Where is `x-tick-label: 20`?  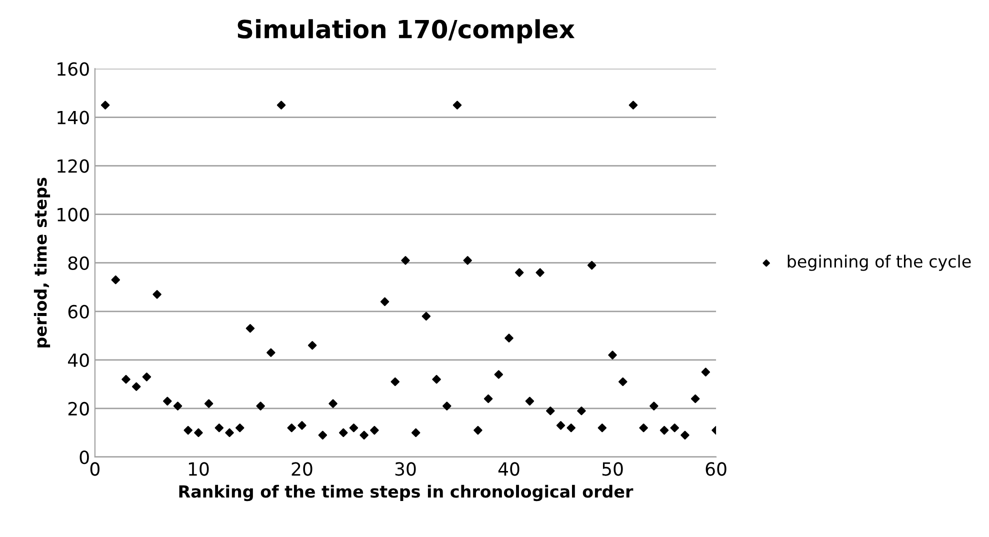
x-tick-label: 20 is located at coordinates (302, 469).